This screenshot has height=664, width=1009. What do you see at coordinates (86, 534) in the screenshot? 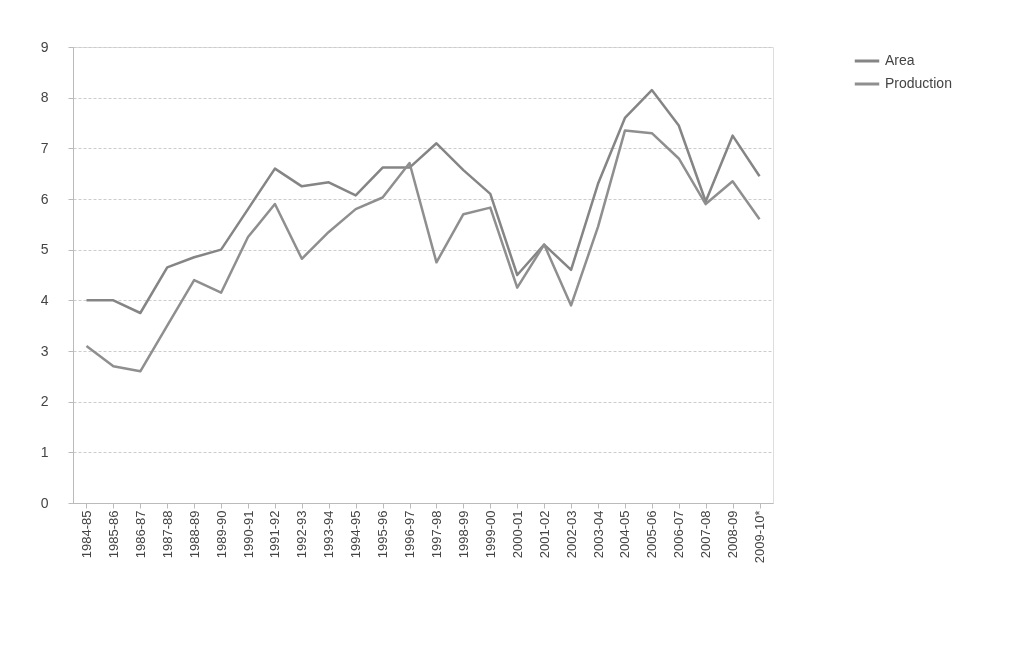
I see `x-tick-label: 1984-85` at bounding box center [86, 534].